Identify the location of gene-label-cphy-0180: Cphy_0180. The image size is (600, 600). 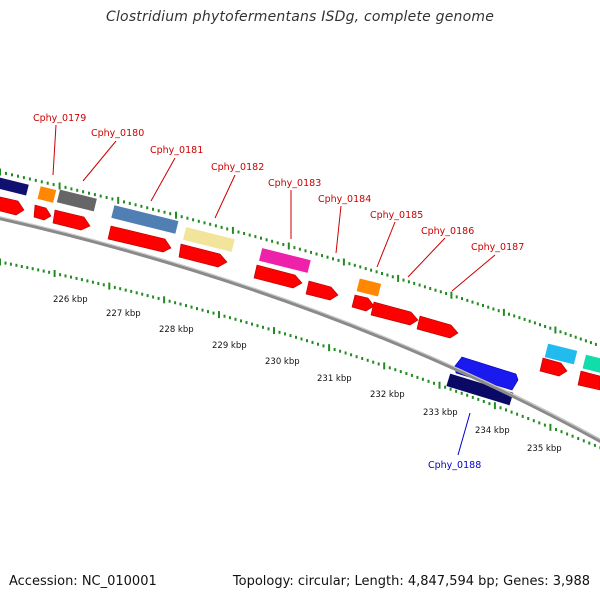
(117, 133).